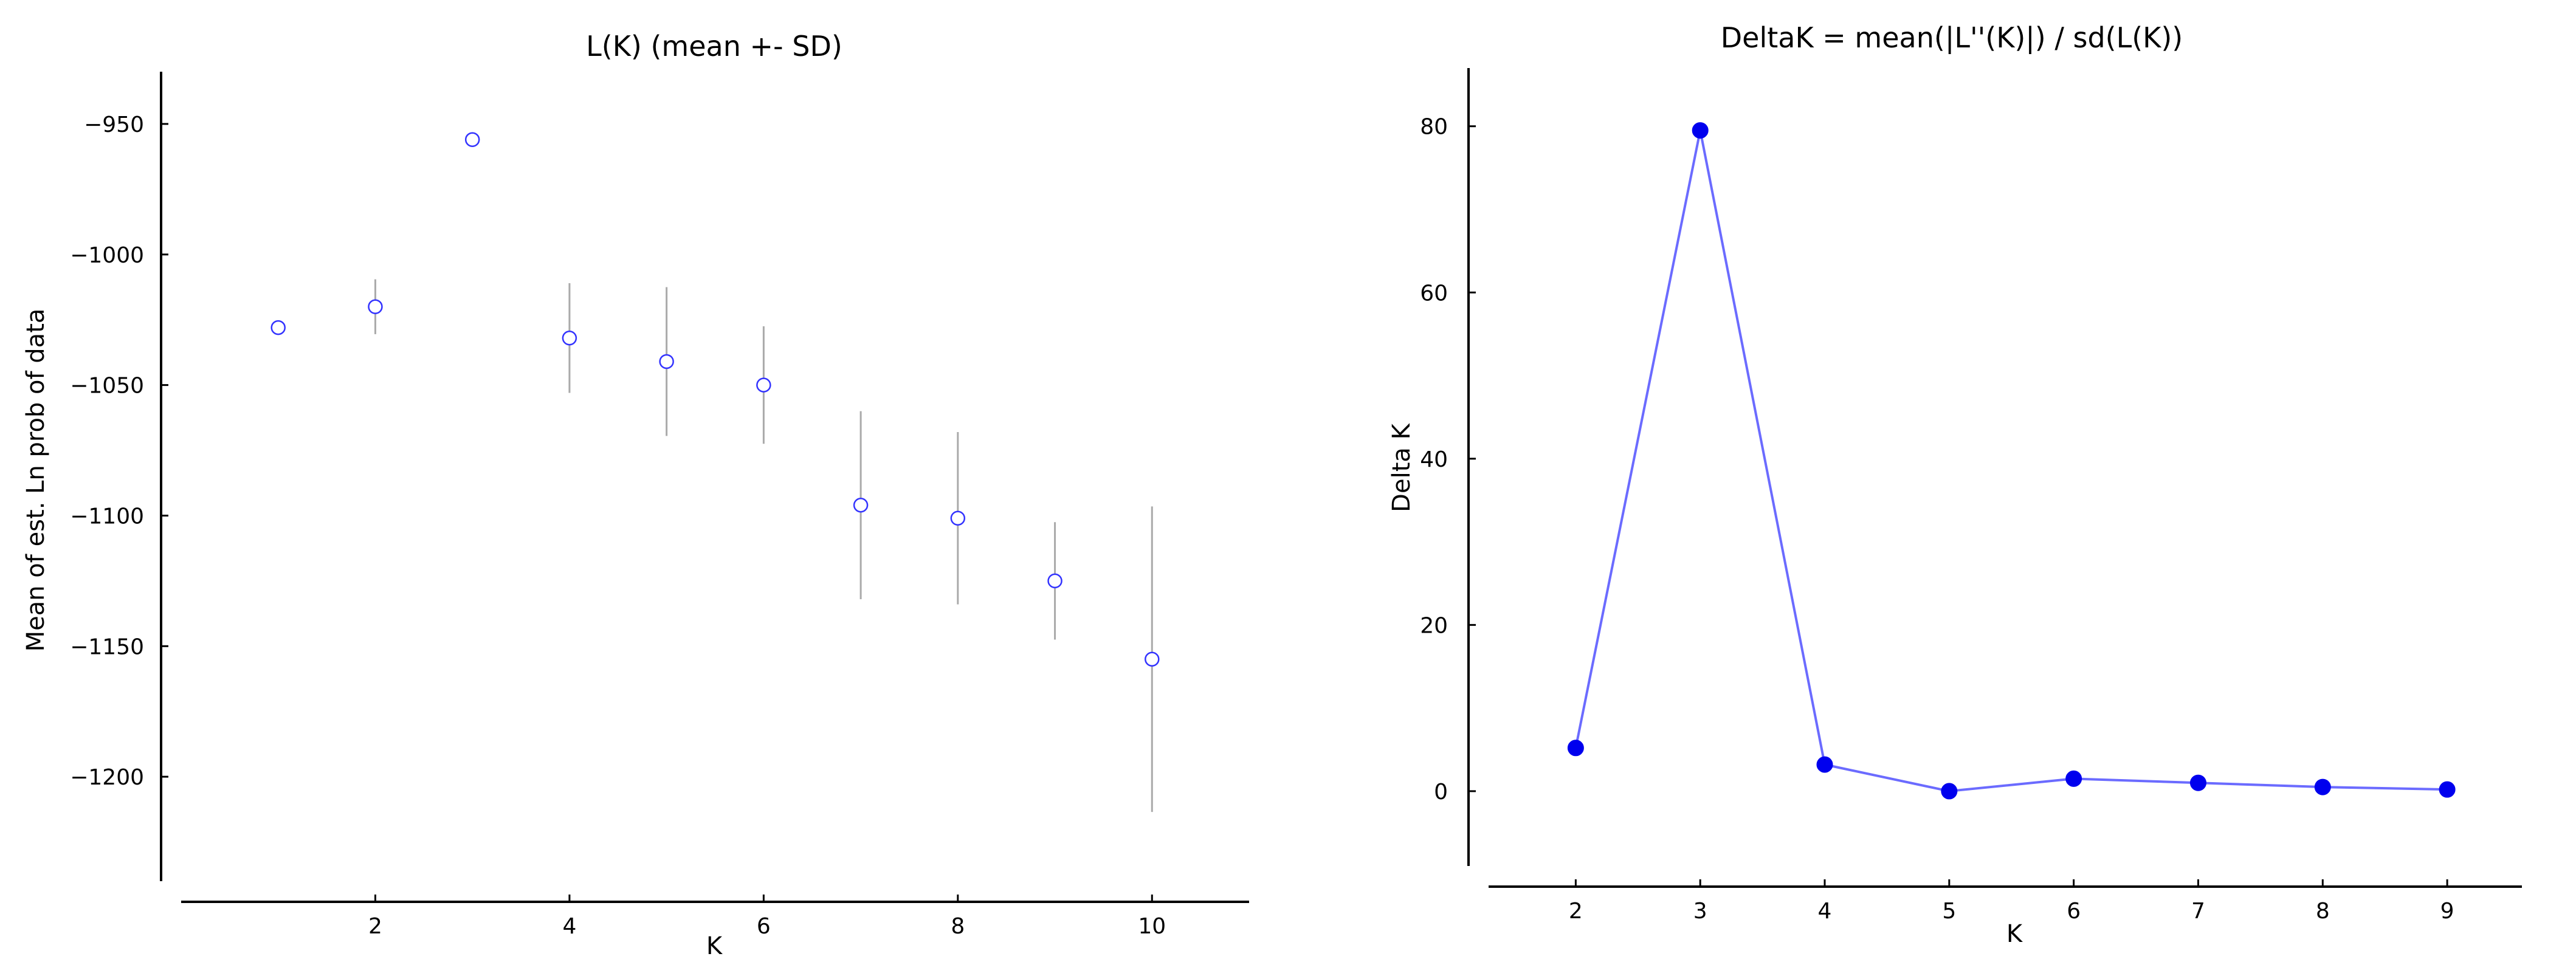 Image resolution: width=2576 pixels, height=979 pixels. What do you see at coordinates (1441, 792) in the screenshot?
I see `deltak-y-tick-label: 0` at bounding box center [1441, 792].